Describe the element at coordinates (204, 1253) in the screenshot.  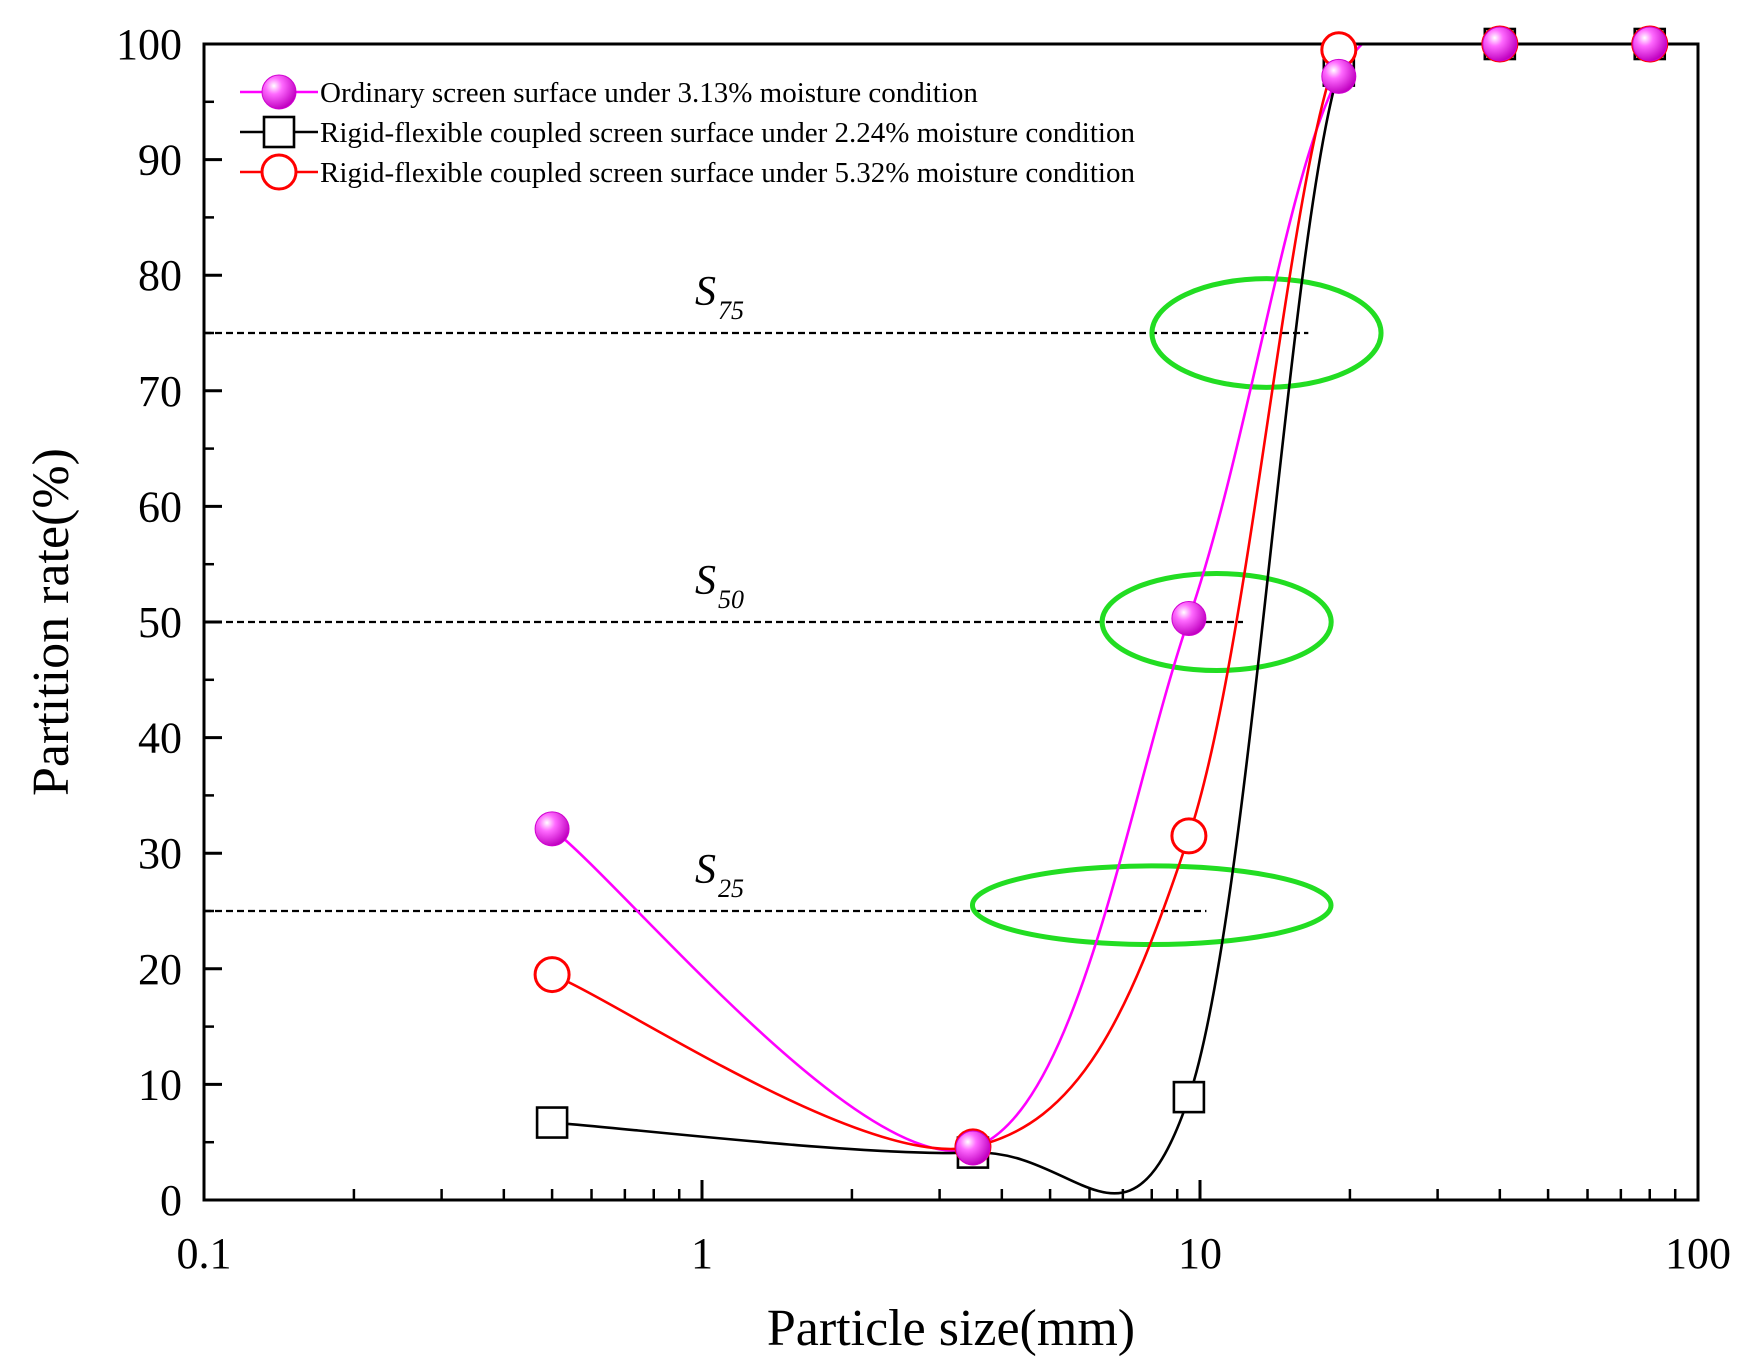
I see `x-tick-label: 0.1` at that location.